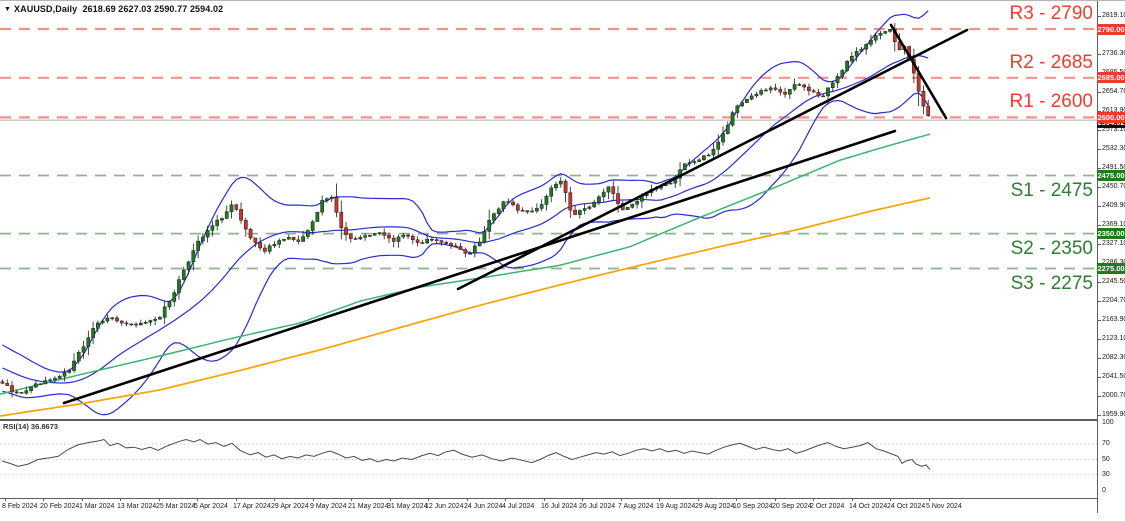  I want to click on price-tick-label: 2450.70, so click(1113, 186).